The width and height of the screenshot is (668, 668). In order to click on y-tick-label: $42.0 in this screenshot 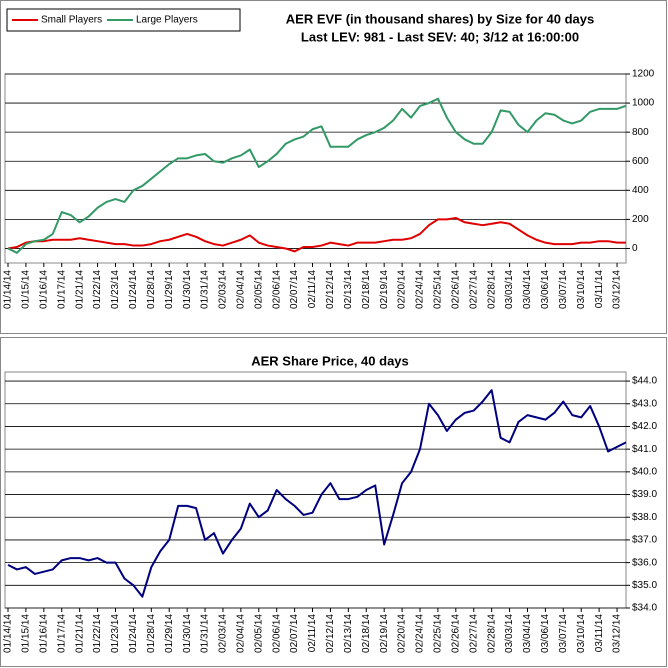, I will do `click(644, 426)`.